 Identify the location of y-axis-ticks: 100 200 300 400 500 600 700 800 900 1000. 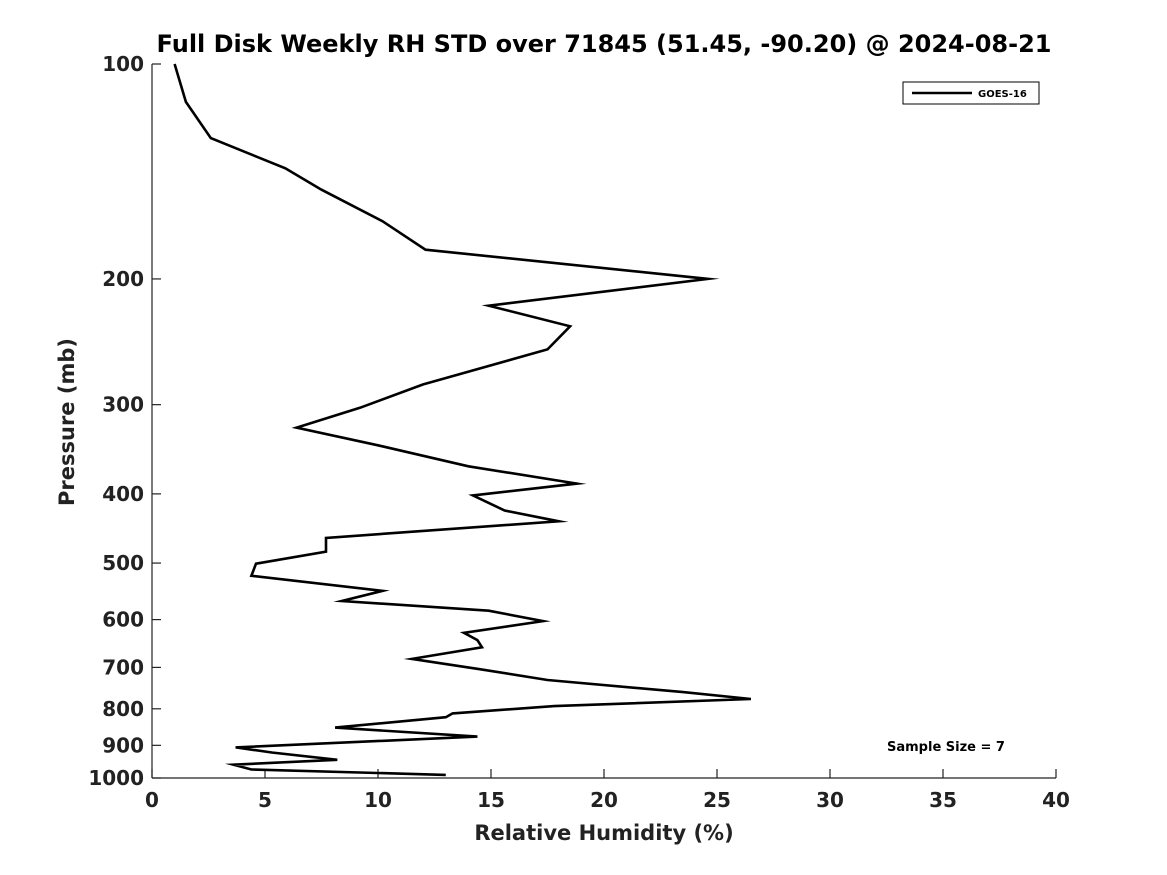
(124, 421).